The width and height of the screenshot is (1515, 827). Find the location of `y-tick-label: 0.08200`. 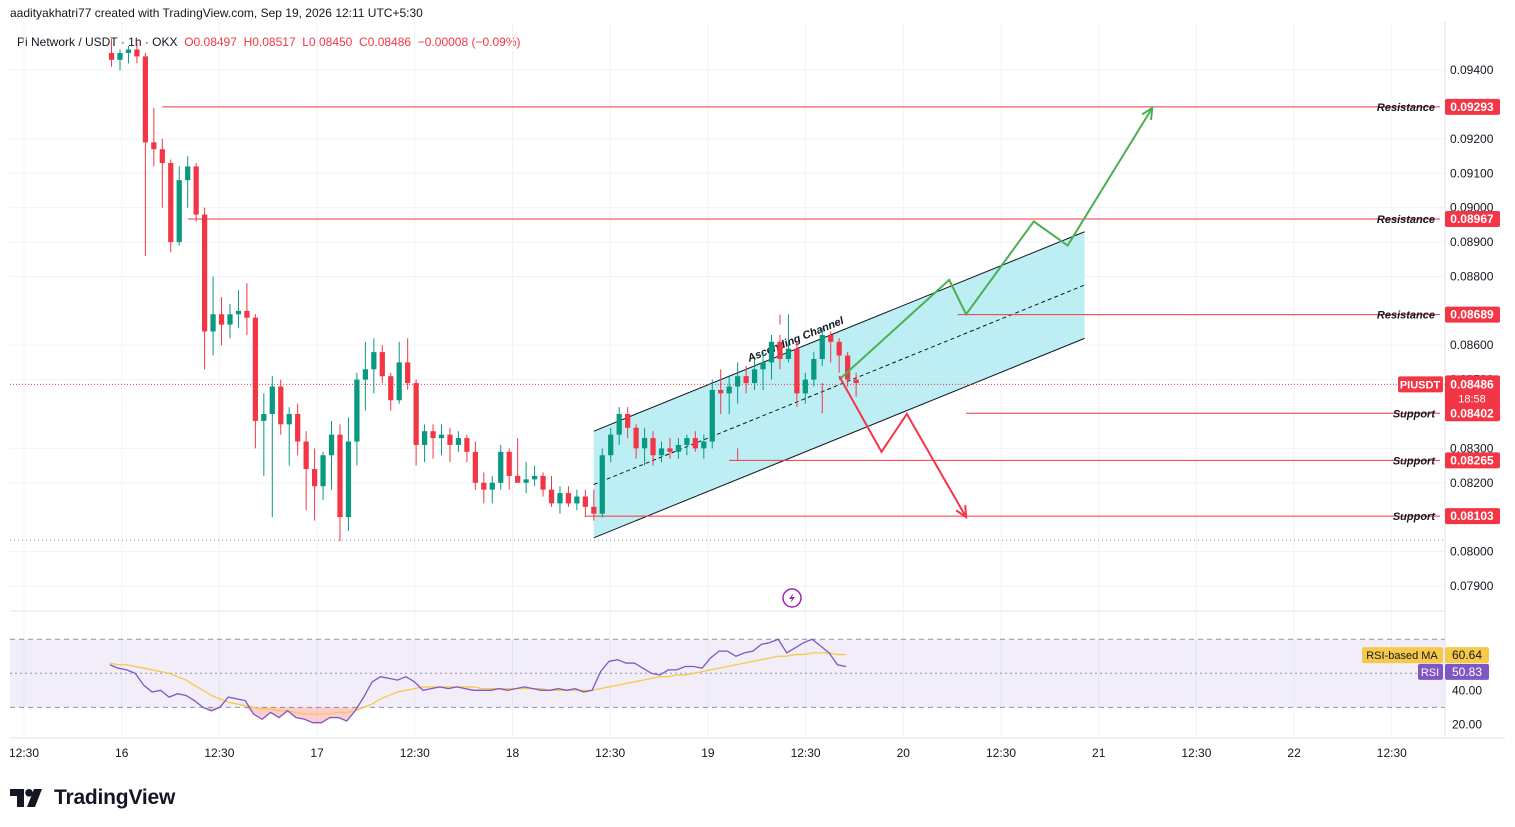

y-tick-label: 0.08200 is located at coordinates (1472, 483).